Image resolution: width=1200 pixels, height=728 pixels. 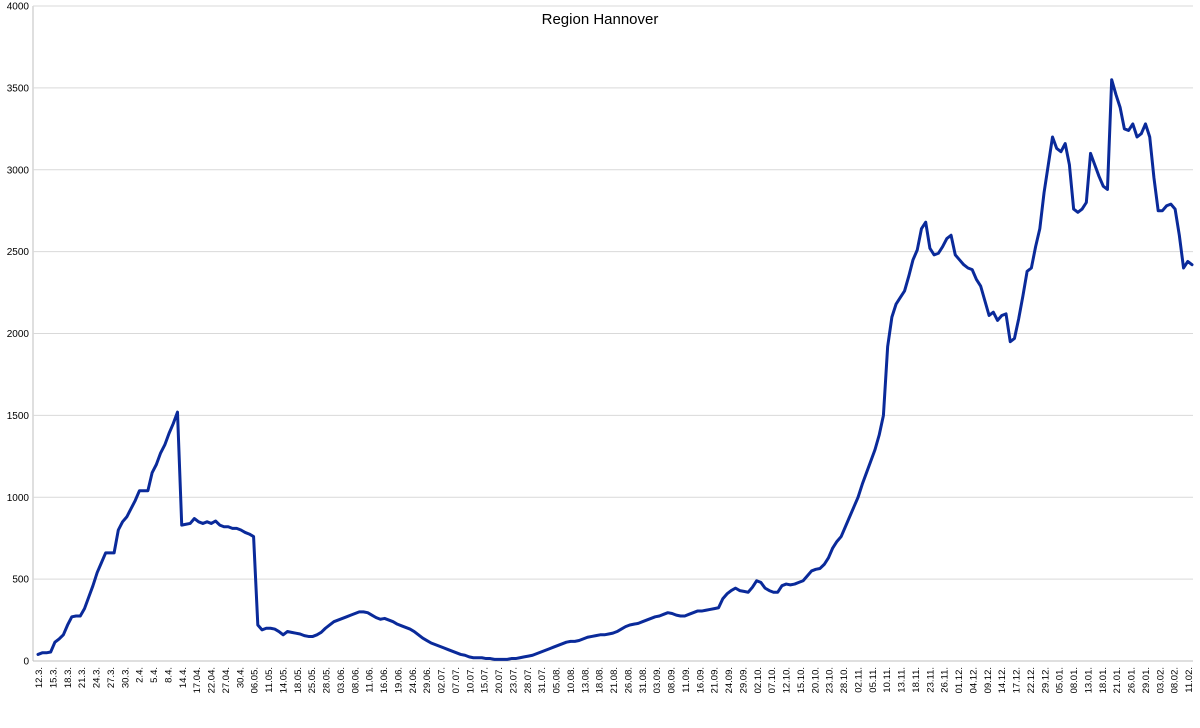 What do you see at coordinates (154, 675) in the screenshot?
I see `x-tick-label: 5.4.` at bounding box center [154, 675].